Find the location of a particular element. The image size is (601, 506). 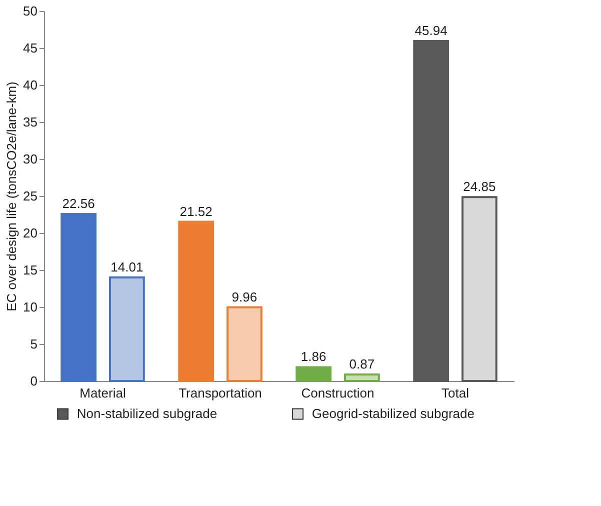

data-label: 1.86 is located at coordinates (313, 356).